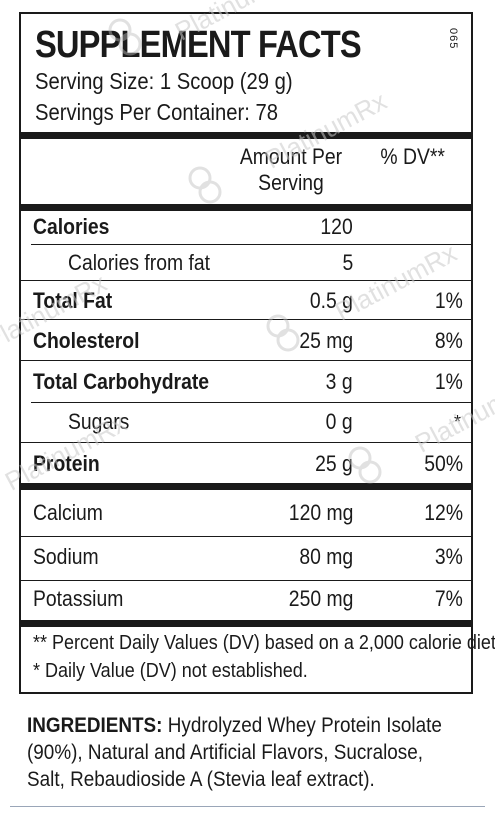 This screenshot has width=495, height=818. I want to click on row-calories-amount: 120, so click(336, 226).